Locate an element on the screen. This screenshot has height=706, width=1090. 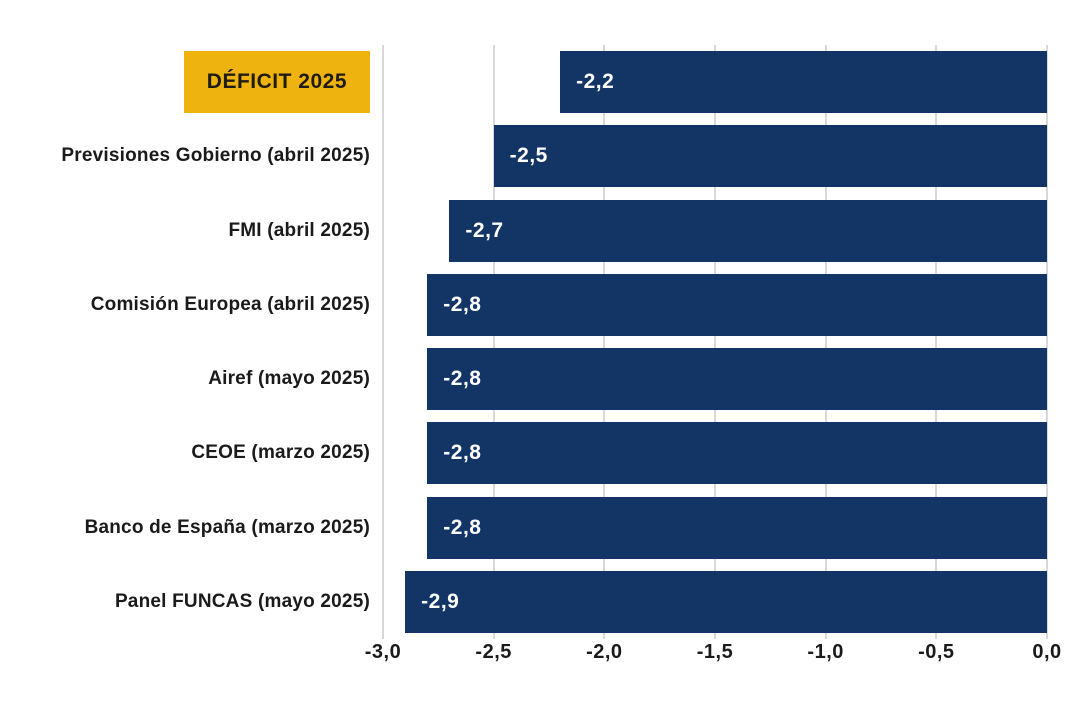
x-tick-label: -3,0 is located at coordinates (383, 652).